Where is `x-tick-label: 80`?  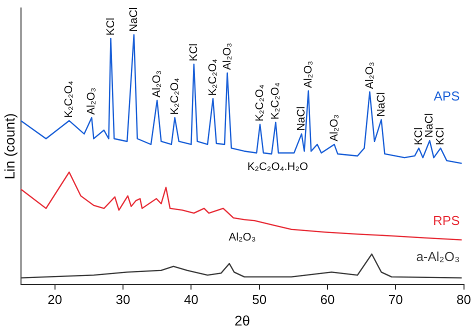 x-tick-label: 80 is located at coordinates (464, 299).